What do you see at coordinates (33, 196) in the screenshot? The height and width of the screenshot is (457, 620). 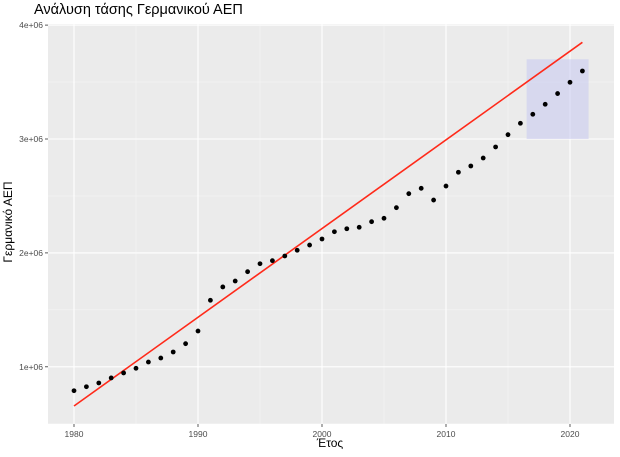 I see `y-axis: 1e+06 2e+06 3e+06 4e+06` at bounding box center [33, 196].